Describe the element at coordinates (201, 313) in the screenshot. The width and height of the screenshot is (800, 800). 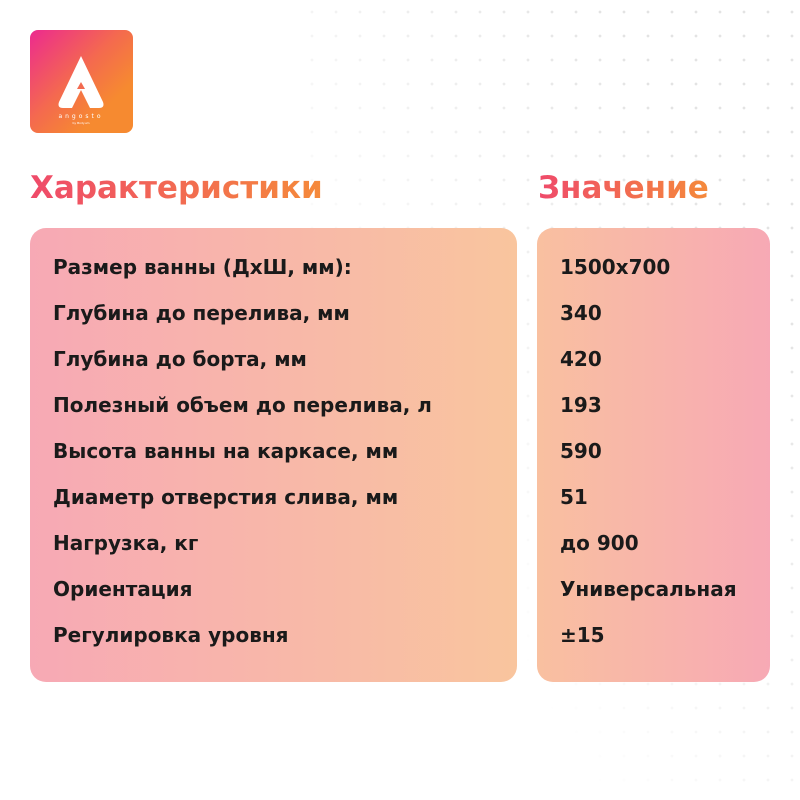
I see `spec-name: Глубина до перелива, мм` at that location.